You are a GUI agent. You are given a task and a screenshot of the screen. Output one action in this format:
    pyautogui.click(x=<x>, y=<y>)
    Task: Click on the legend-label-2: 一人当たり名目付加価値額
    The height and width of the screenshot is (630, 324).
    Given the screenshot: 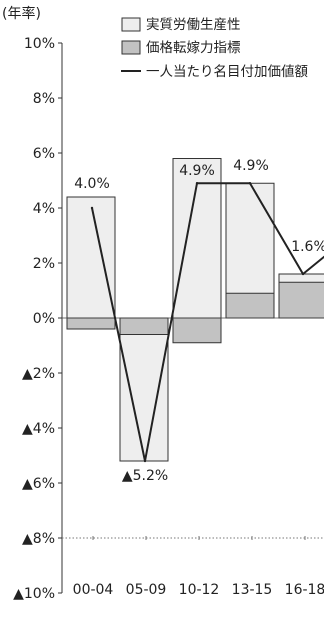 What is the action you would take?
    pyautogui.click(x=227, y=72)
    